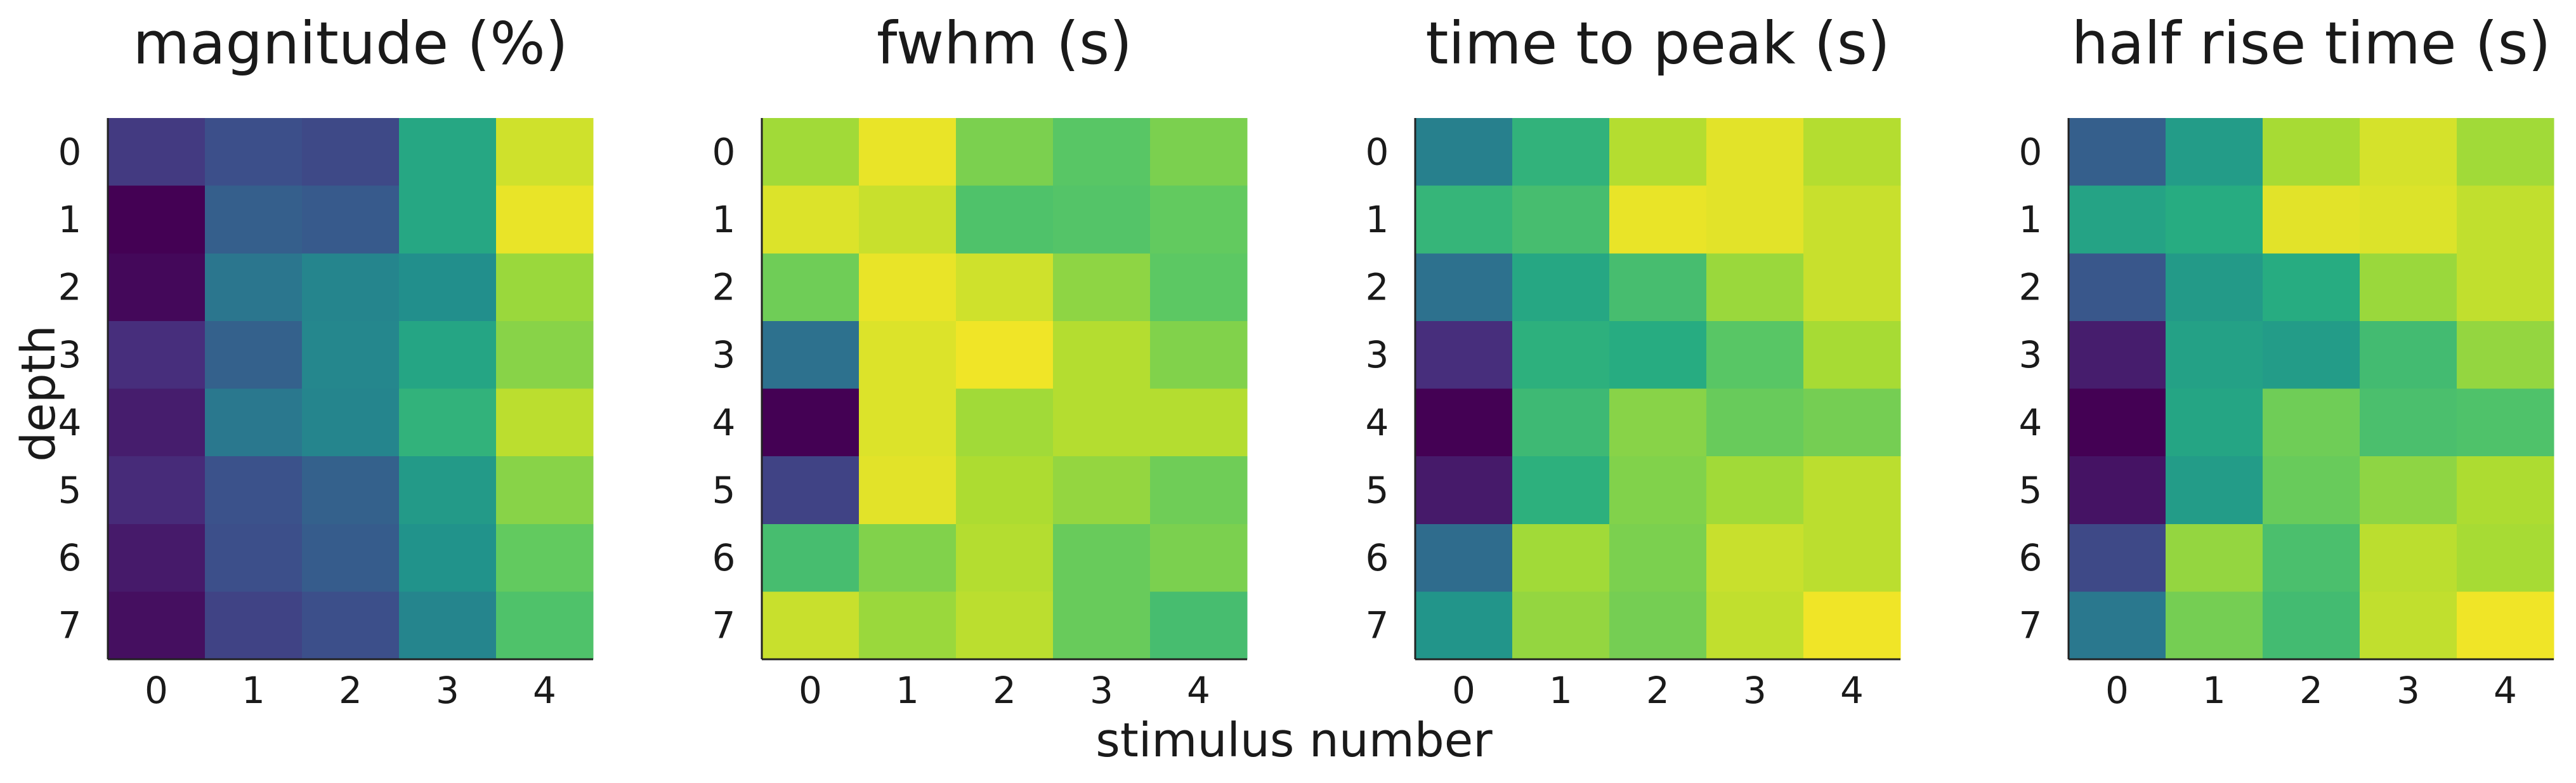 The width and height of the screenshot is (2576, 783). Describe the element at coordinates (1294, 740) in the screenshot. I see `x-axis-label: stimulus number` at that location.